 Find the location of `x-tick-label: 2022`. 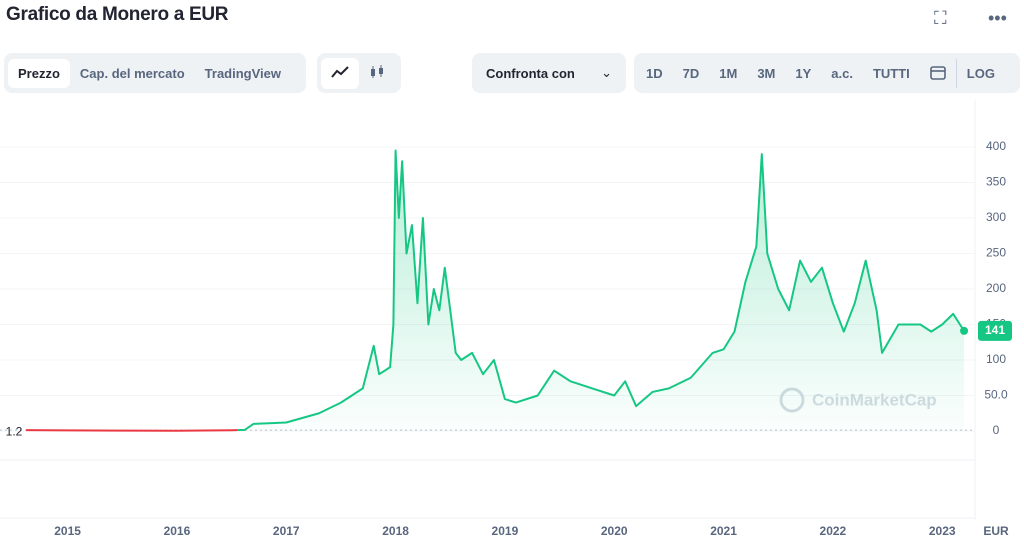

x-tick-label: 2022 is located at coordinates (833, 531).